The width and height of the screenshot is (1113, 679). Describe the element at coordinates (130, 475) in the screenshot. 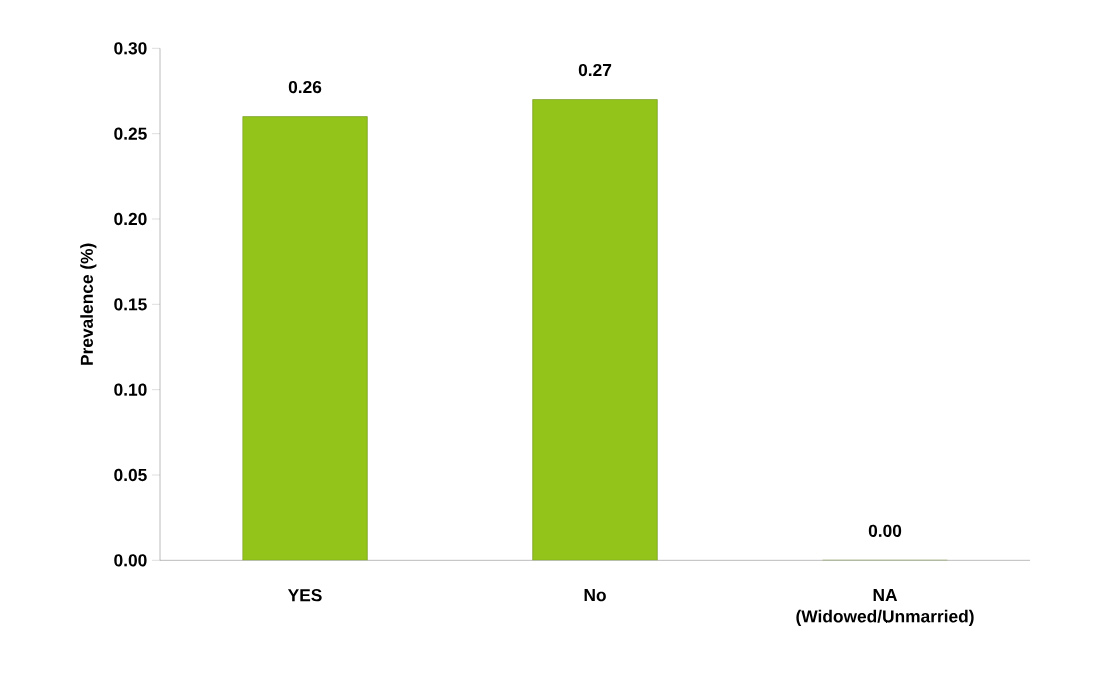

I see `y-tick-label: 0.05` at that location.